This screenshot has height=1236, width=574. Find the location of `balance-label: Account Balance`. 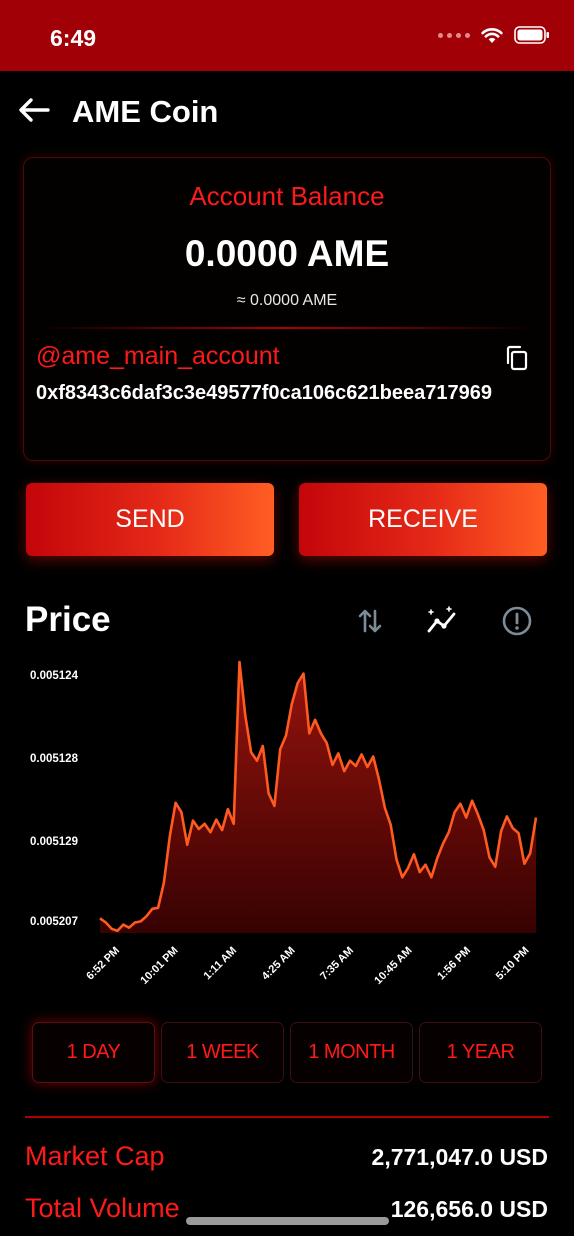

balance-label: Account Balance is located at coordinates (287, 196).